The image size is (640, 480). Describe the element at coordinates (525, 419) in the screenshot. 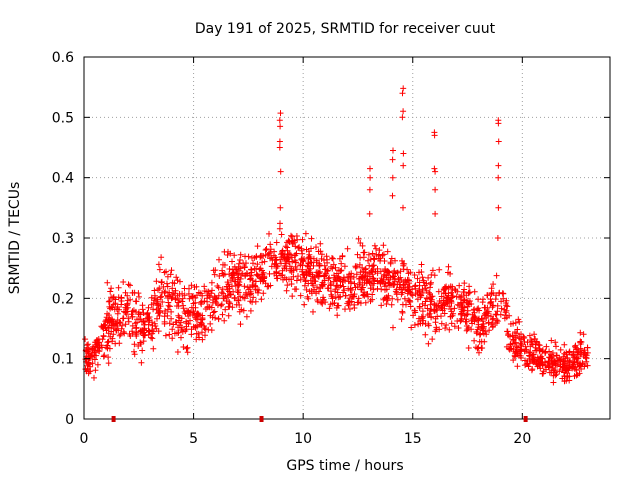

I see `data-gap-marker` at that location.